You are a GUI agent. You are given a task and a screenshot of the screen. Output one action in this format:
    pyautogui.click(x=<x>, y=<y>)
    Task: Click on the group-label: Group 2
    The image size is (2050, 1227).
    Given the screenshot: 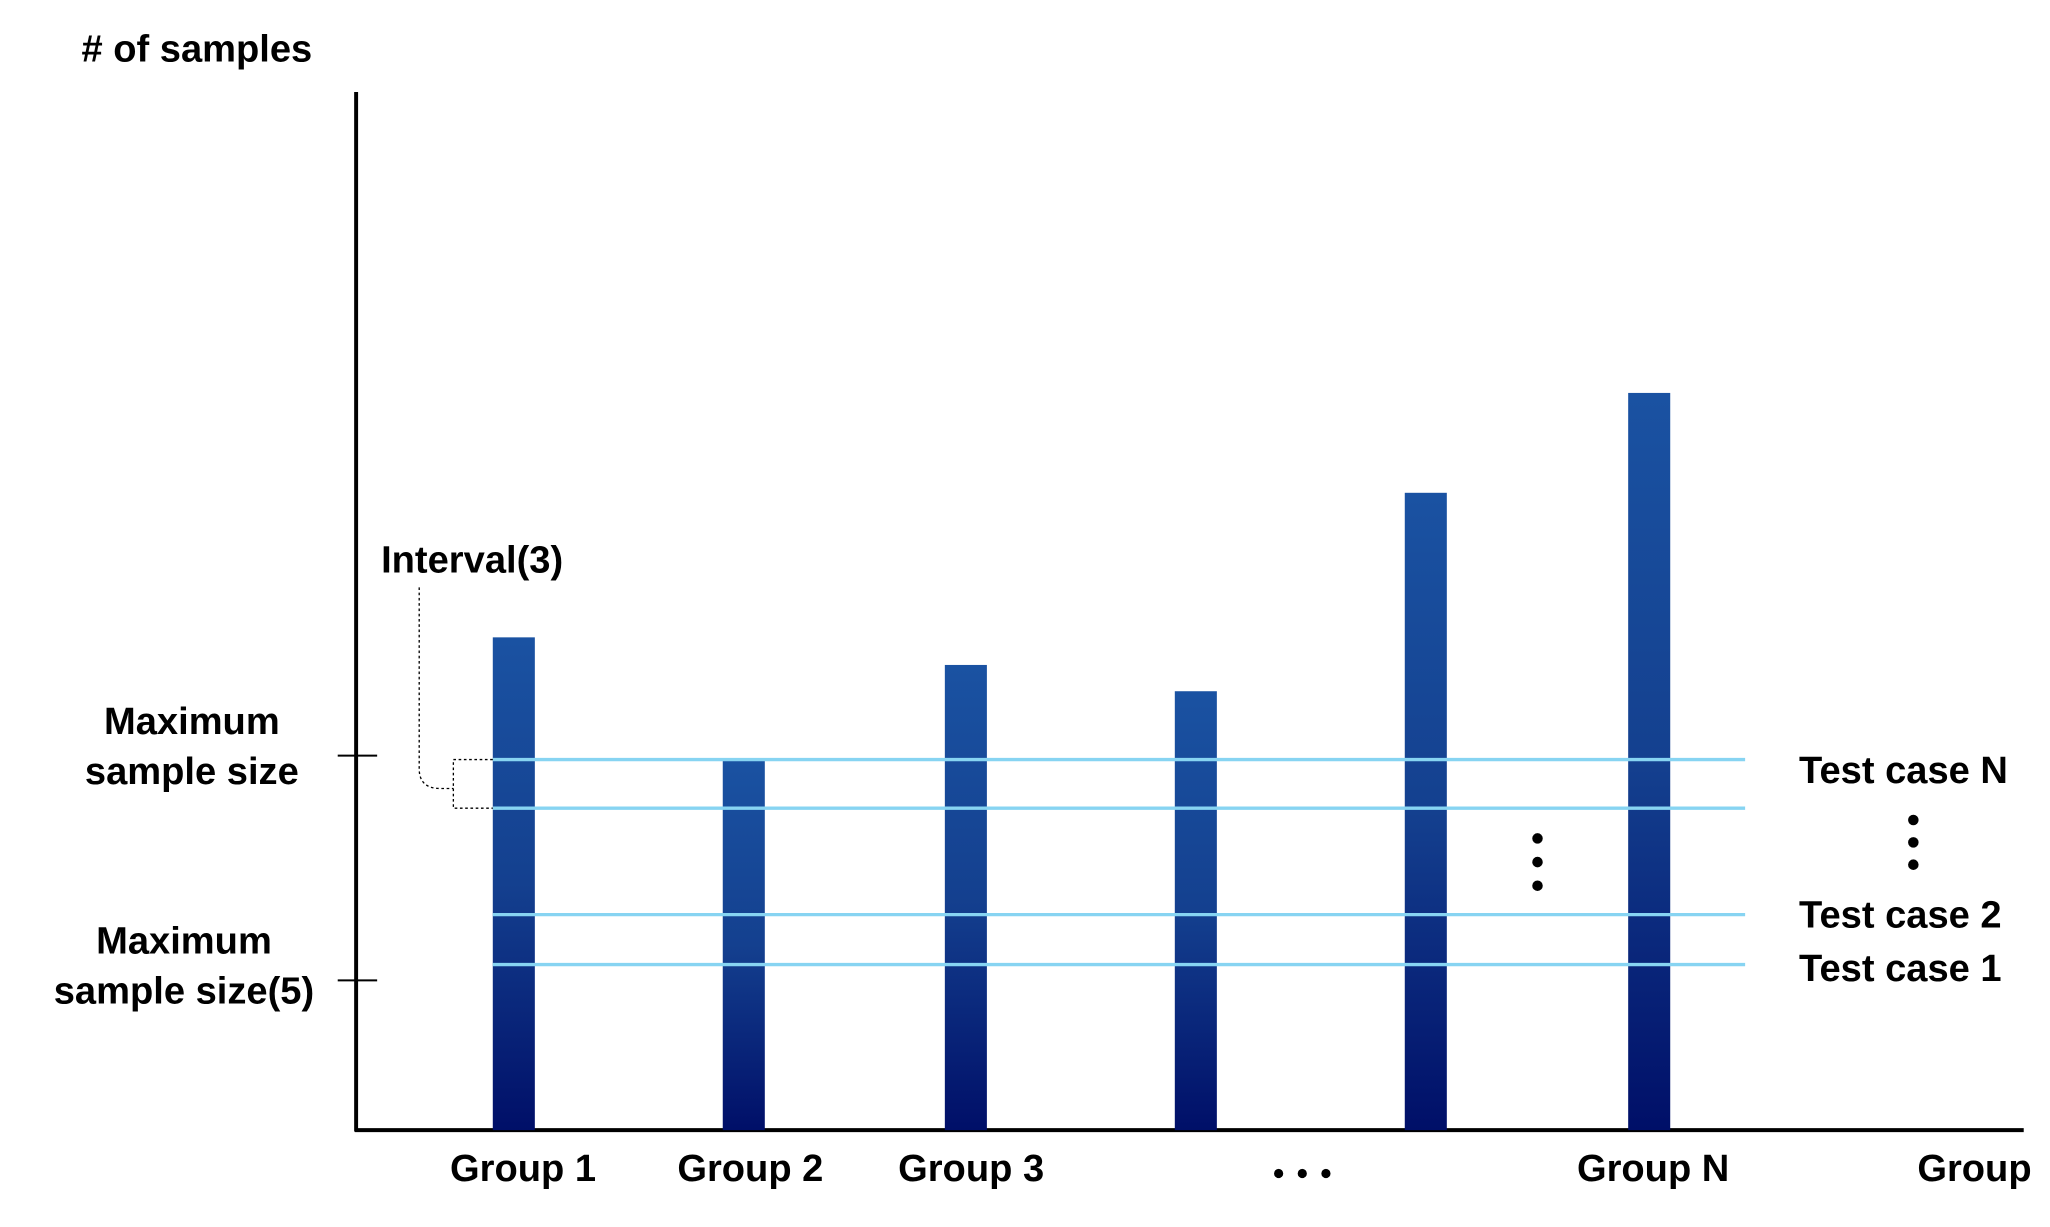 What is the action you would take?
    pyautogui.click(x=750, y=1169)
    